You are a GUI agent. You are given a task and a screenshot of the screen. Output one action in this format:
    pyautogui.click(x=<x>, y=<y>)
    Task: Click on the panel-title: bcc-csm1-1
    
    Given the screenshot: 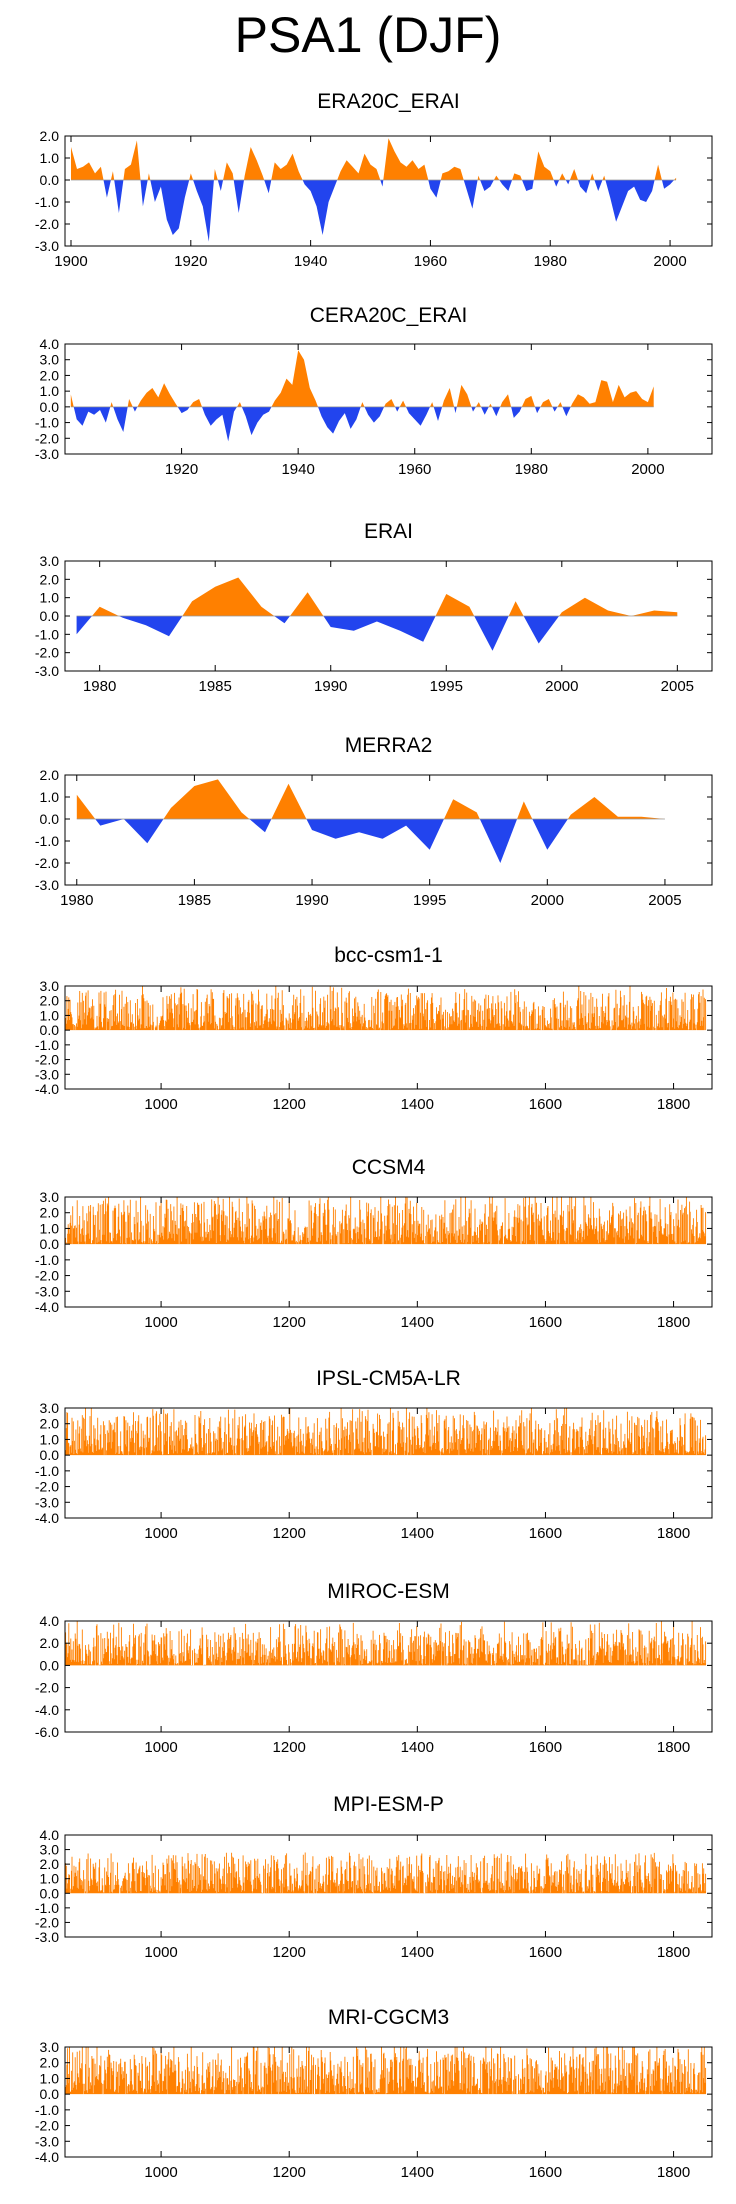 What is the action you would take?
    pyautogui.click(x=388, y=955)
    